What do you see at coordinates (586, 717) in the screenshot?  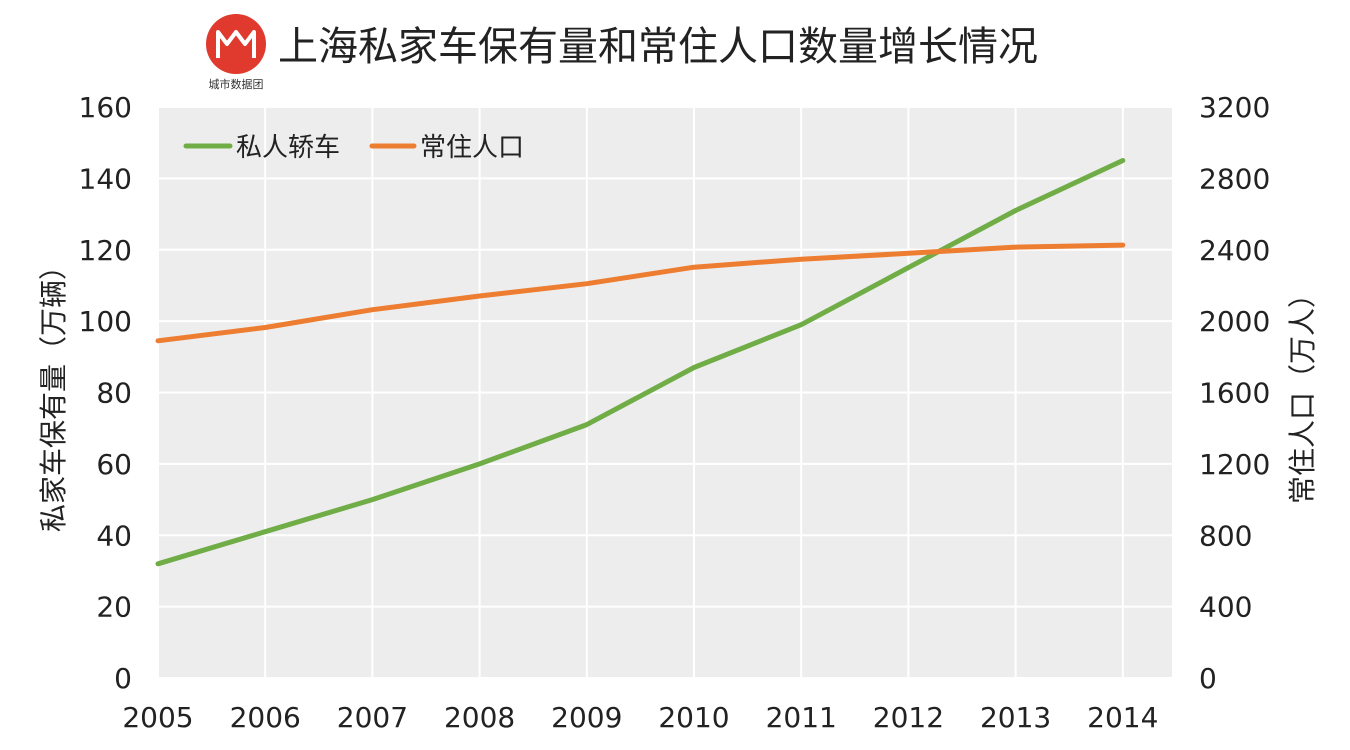 I see `x-tick-label: 2009` at bounding box center [586, 717].